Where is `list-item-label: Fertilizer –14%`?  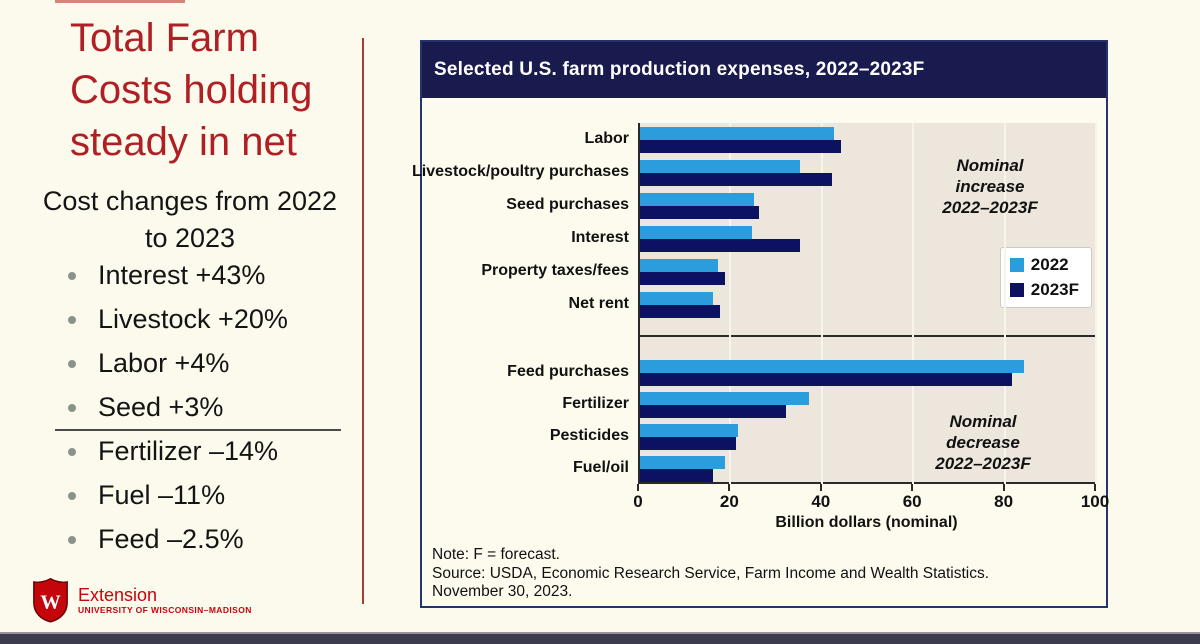
list-item-label: Fertilizer –14% is located at coordinates (188, 451).